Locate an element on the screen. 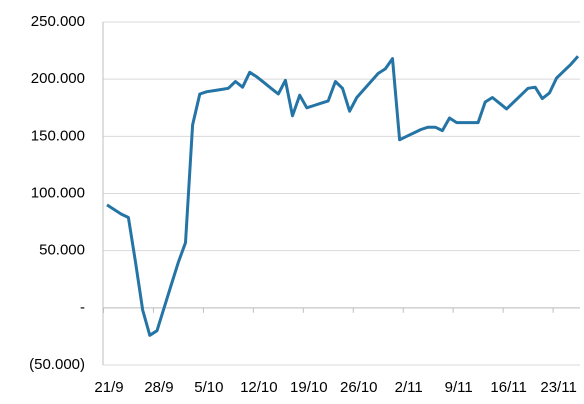  x-tick-label: 28/9 is located at coordinates (158, 387).